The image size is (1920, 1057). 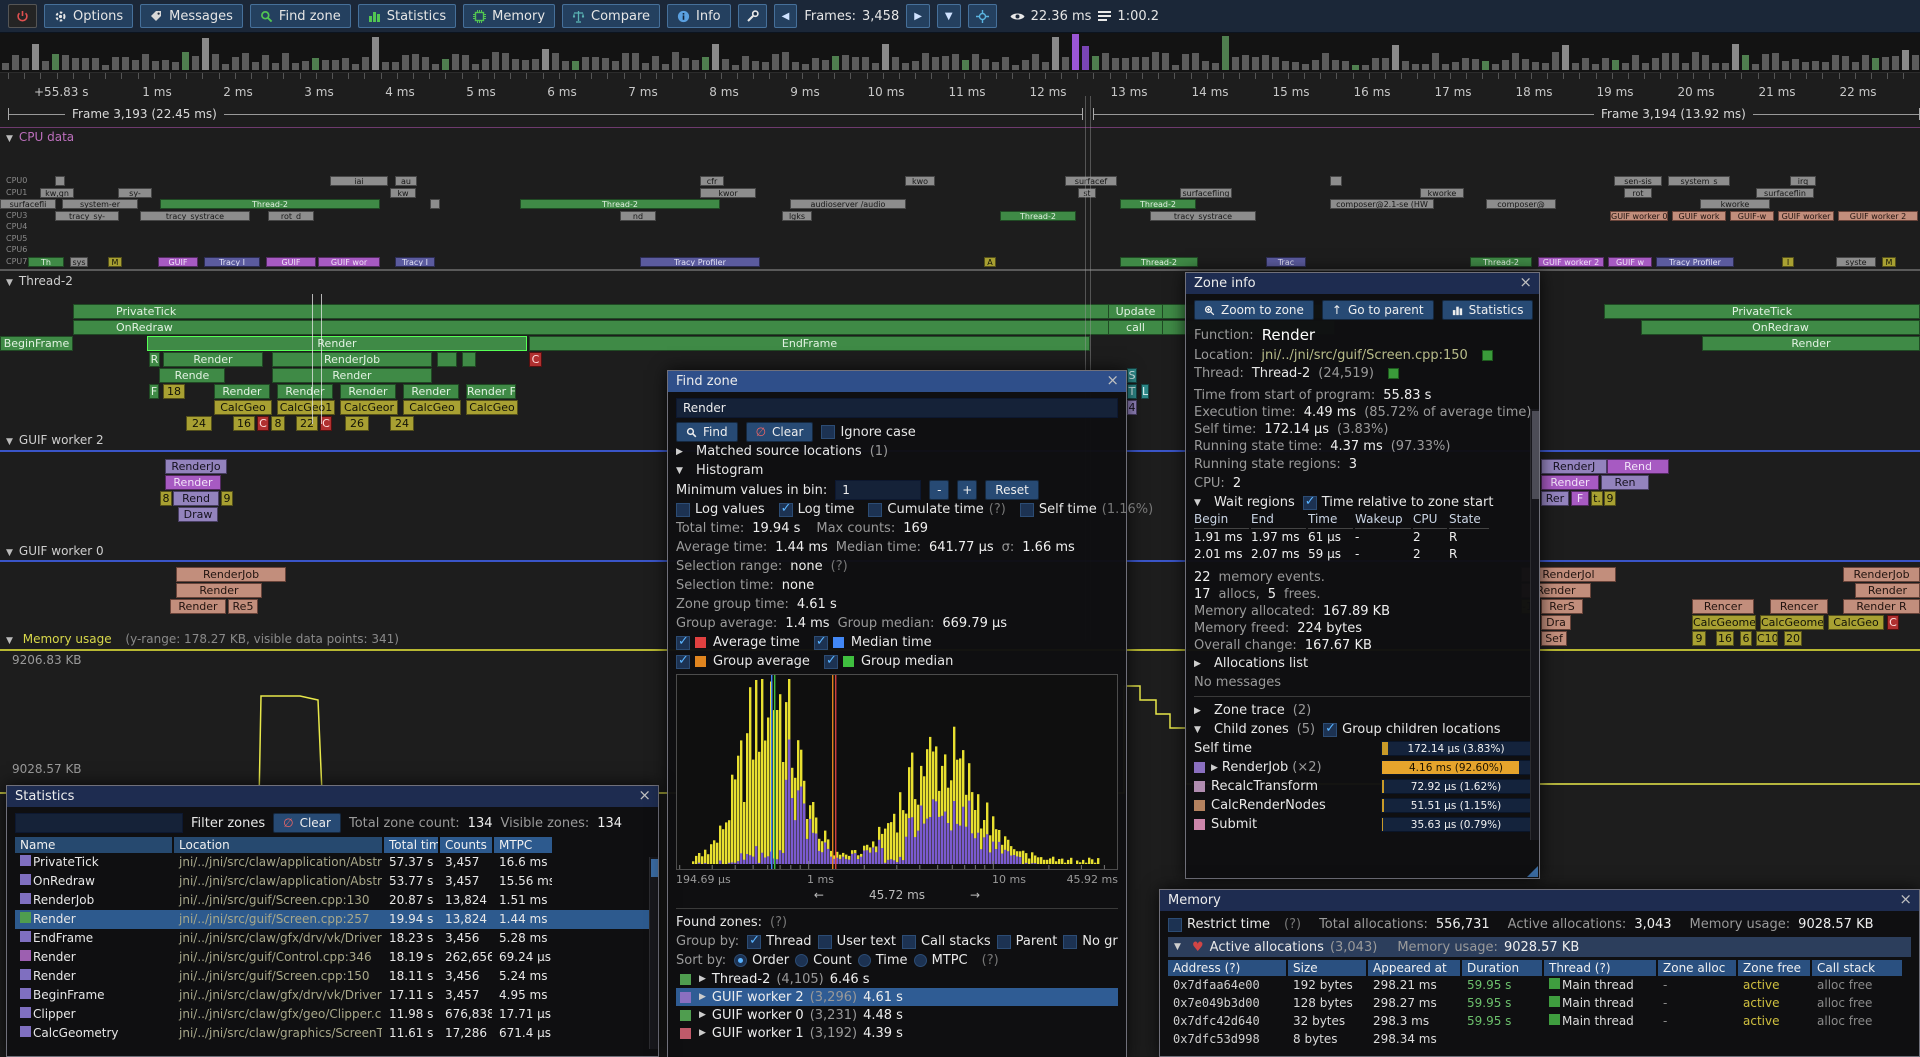 What do you see at coordinates (897, 772) in the screenshot?
I see `find-zone-histogram` at bounding box center [897, 772].